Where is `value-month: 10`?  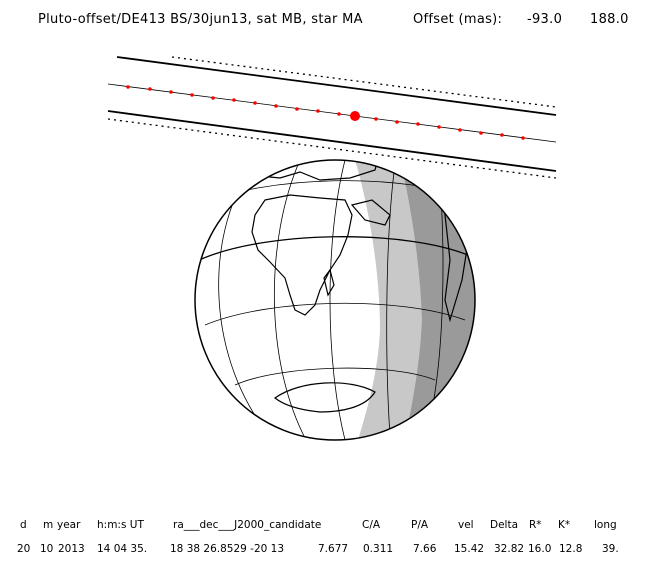
value-month: 10 is located at coordinates (47, 549).